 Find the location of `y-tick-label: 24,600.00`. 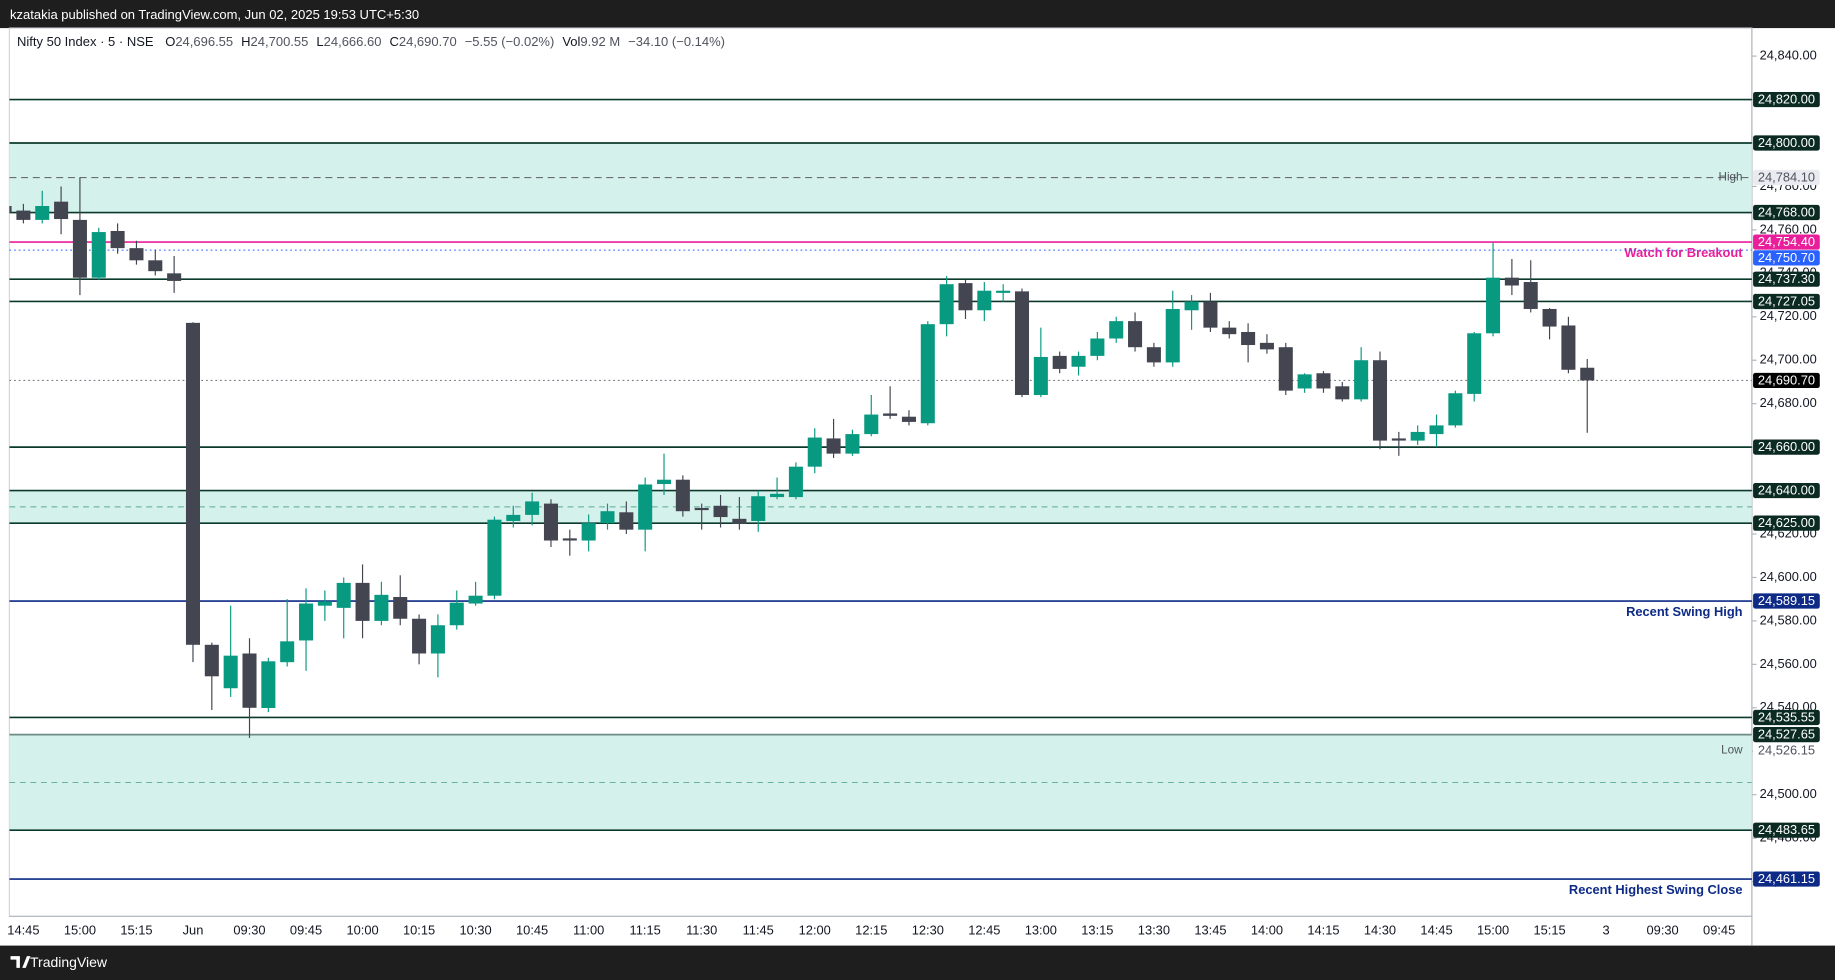

y-tick-label: 24,600.00 is located at coordinates (1788, 576).